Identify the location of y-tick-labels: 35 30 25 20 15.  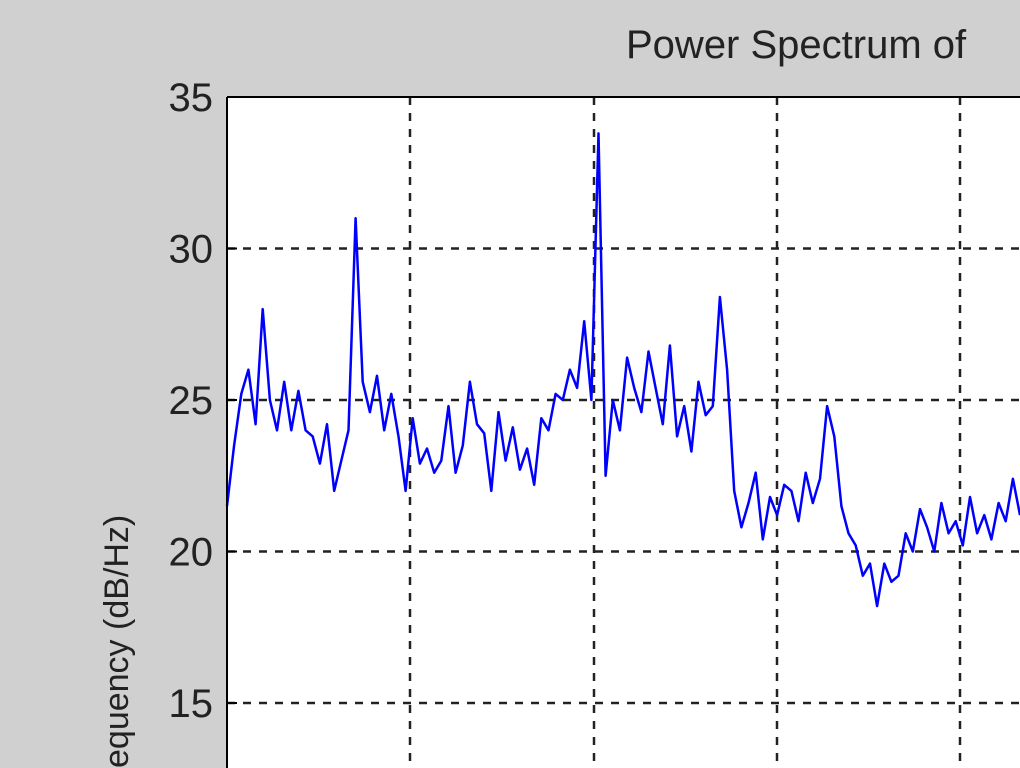
(191, 401).